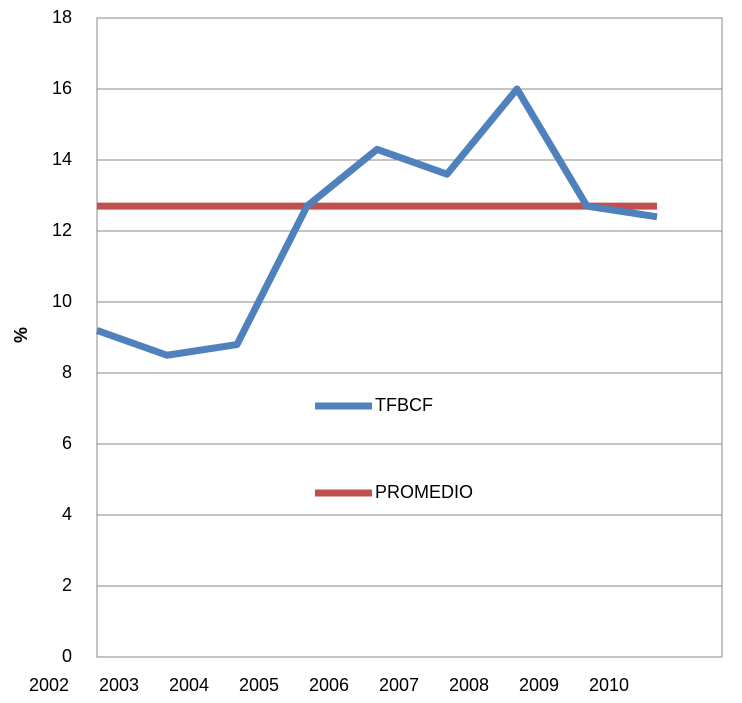  What do you see at coordinates (609, 685) in the screenshot?
I see `x-tick-label: 2010` at bounding box center [609, 685].